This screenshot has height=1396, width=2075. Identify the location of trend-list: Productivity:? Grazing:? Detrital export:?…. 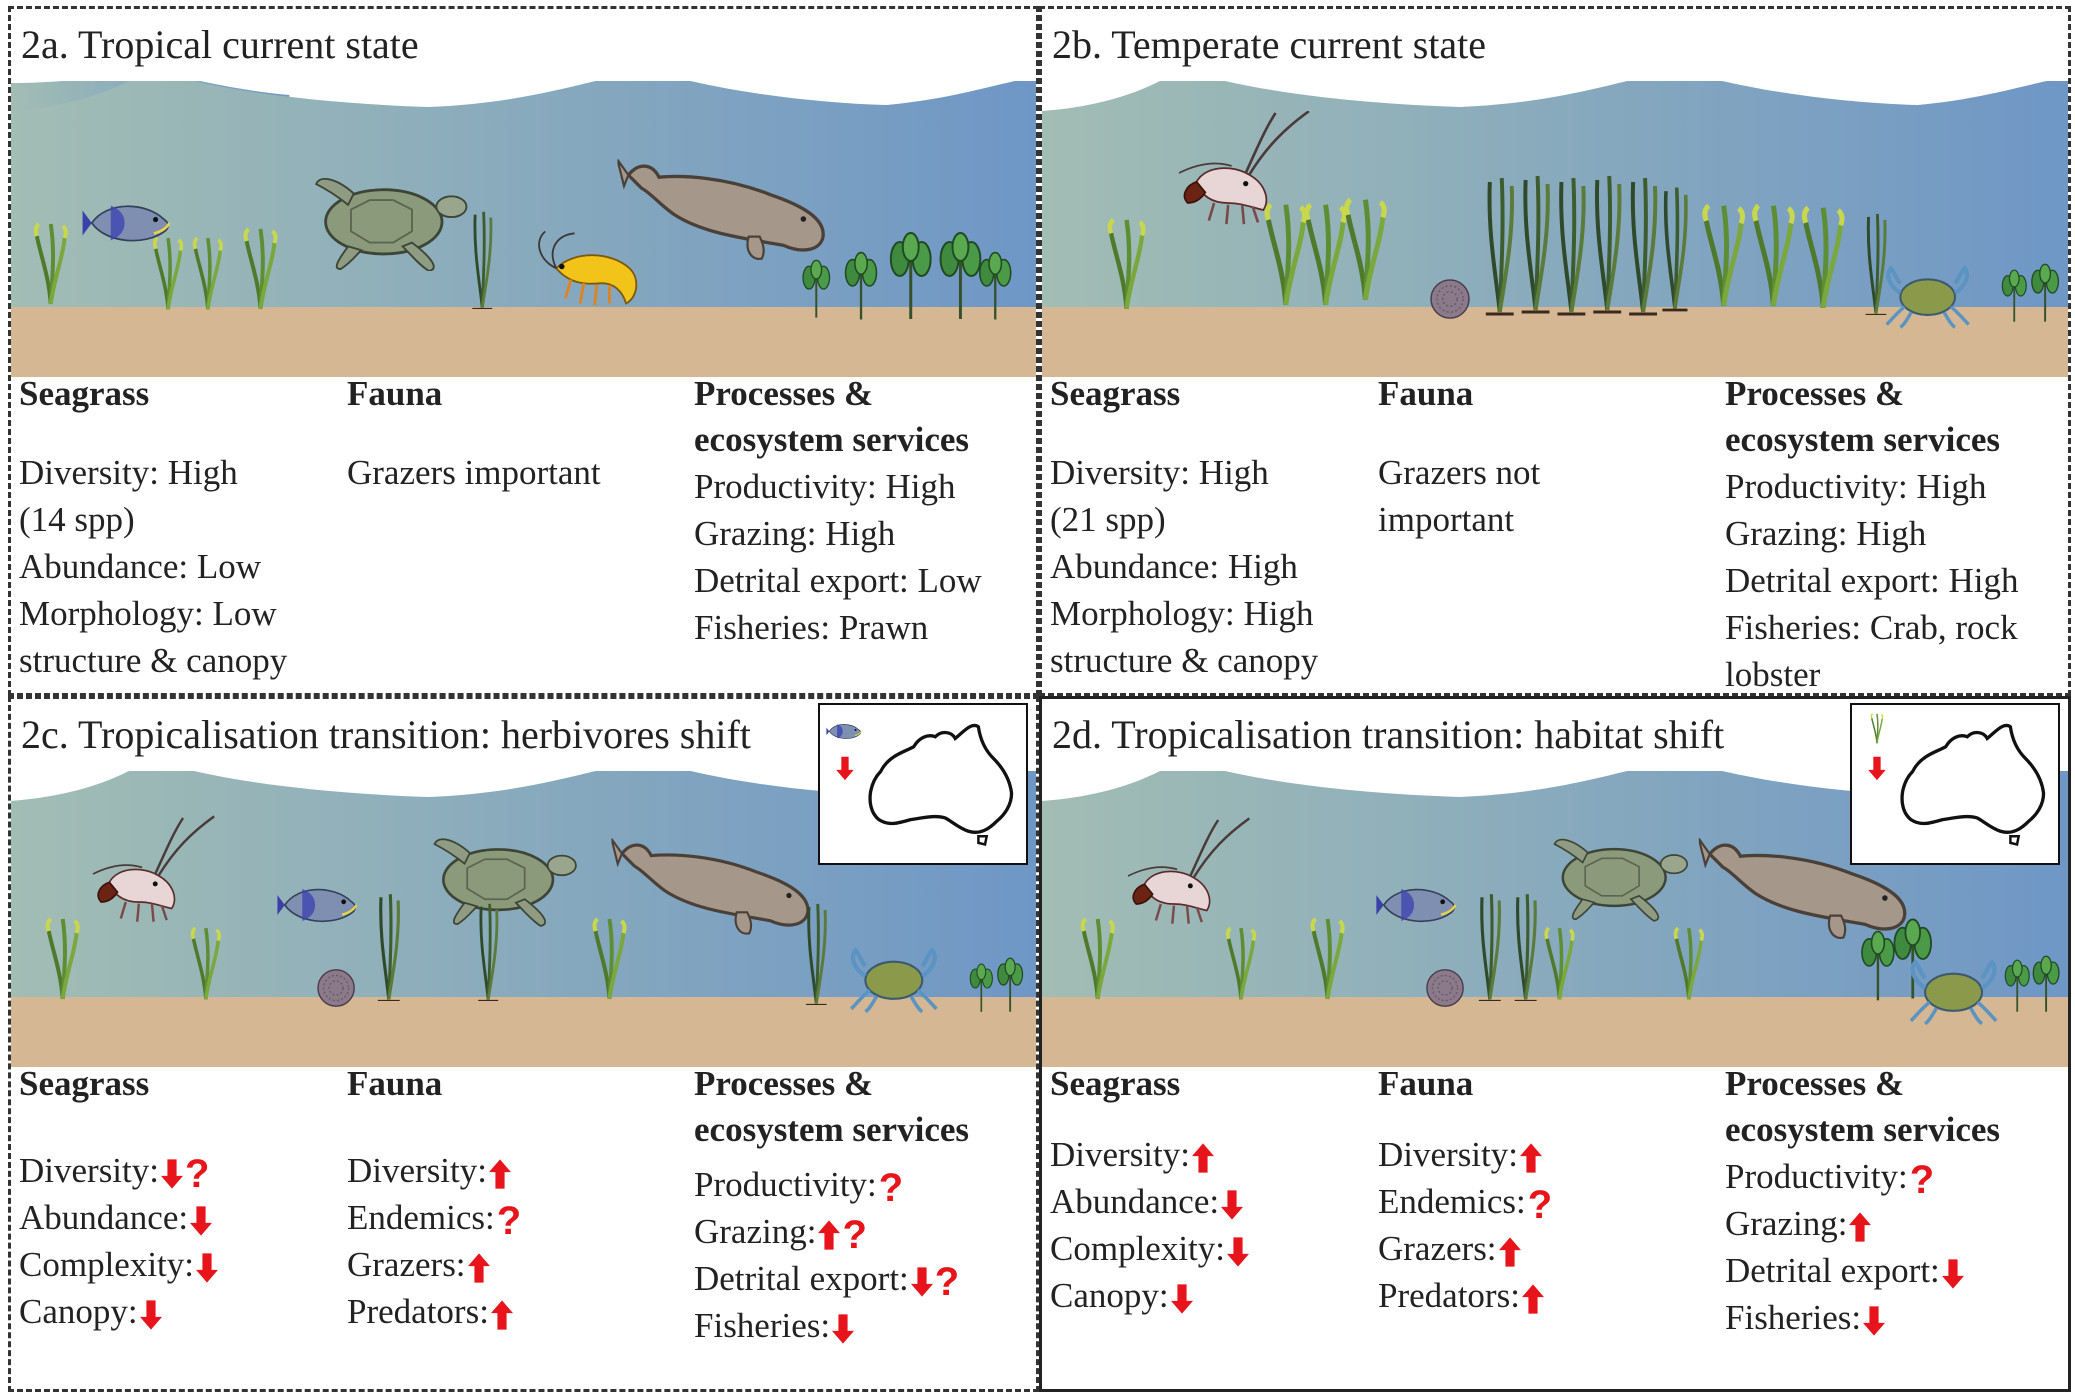
(831, 1255).